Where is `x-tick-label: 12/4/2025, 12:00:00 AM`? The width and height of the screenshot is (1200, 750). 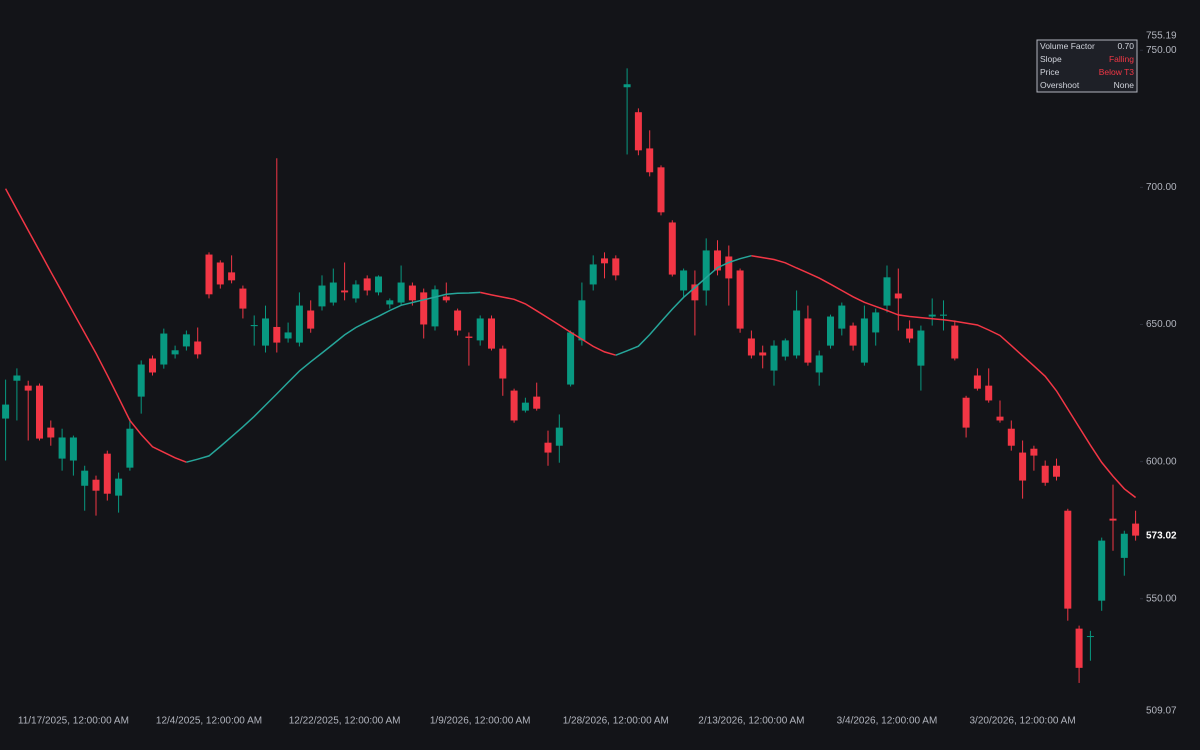
x-tick-label: 12/4/2025, 12:00:00 AM is located at coordinates (209, 721).